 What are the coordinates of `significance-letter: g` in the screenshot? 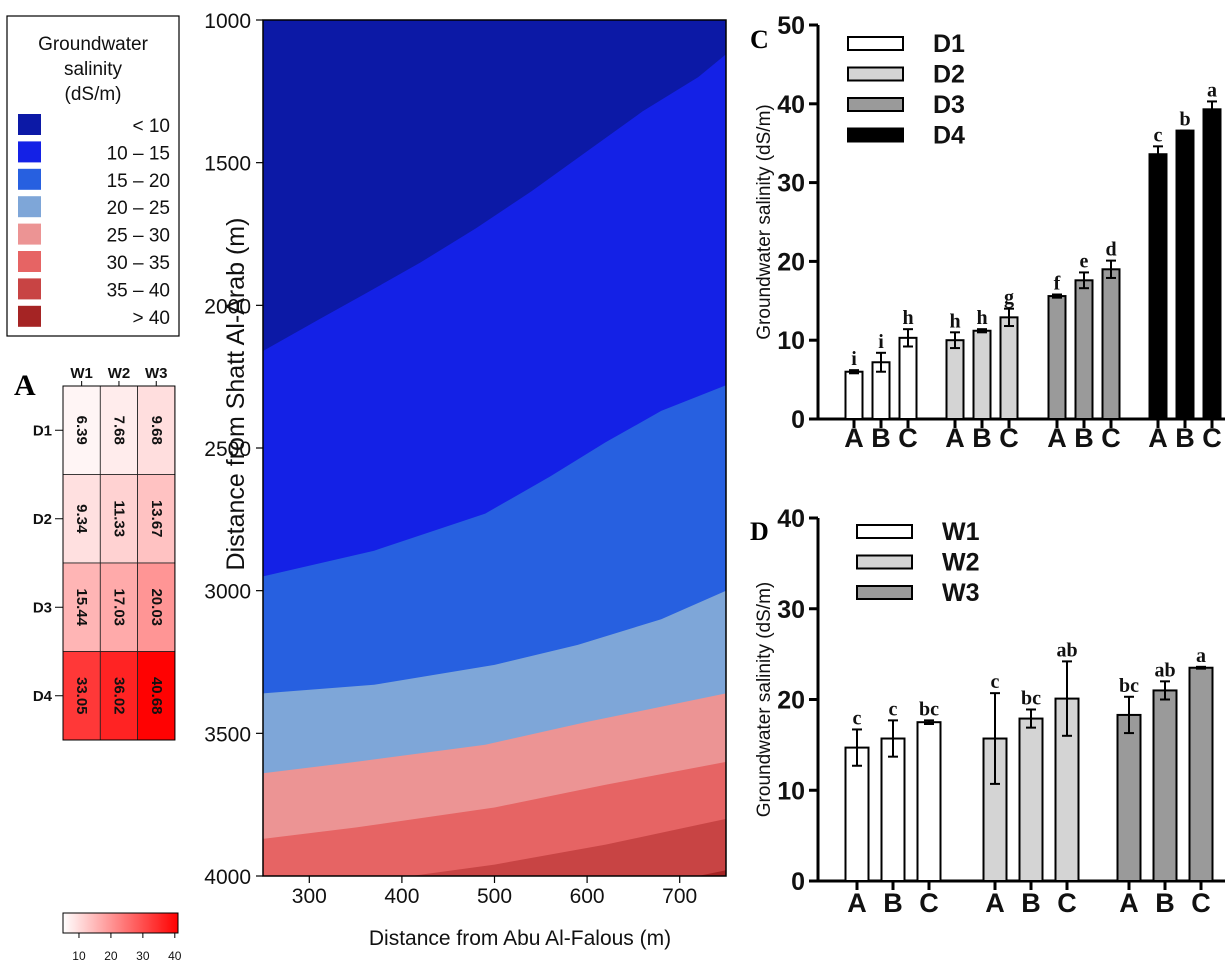 It's located at (1009, 298).